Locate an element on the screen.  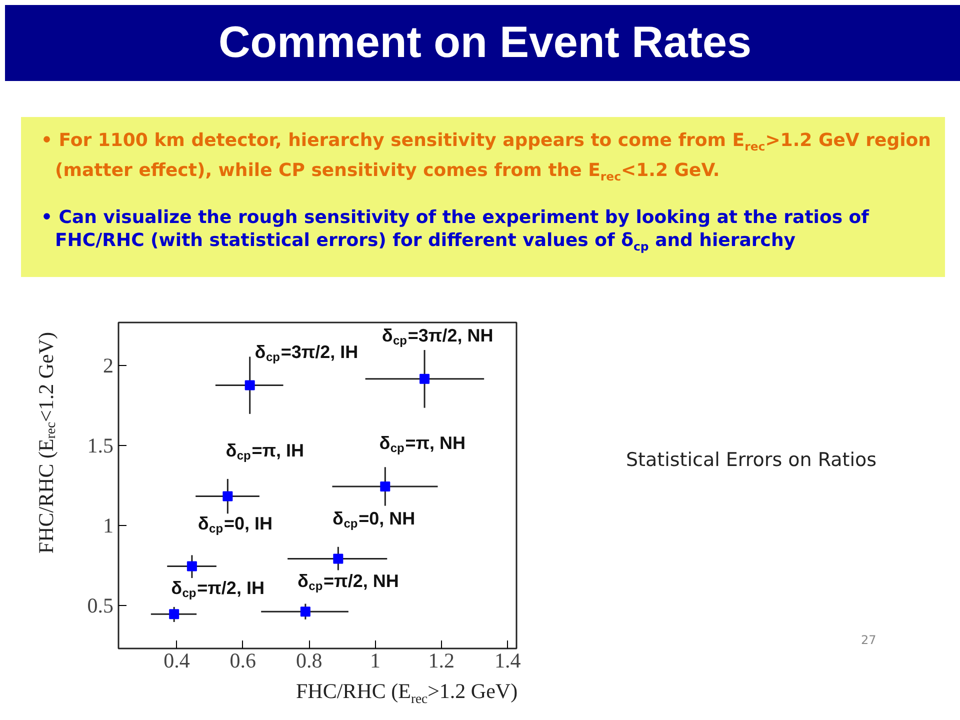
y-tick-label: 2 is located at coordinates (108, 366).